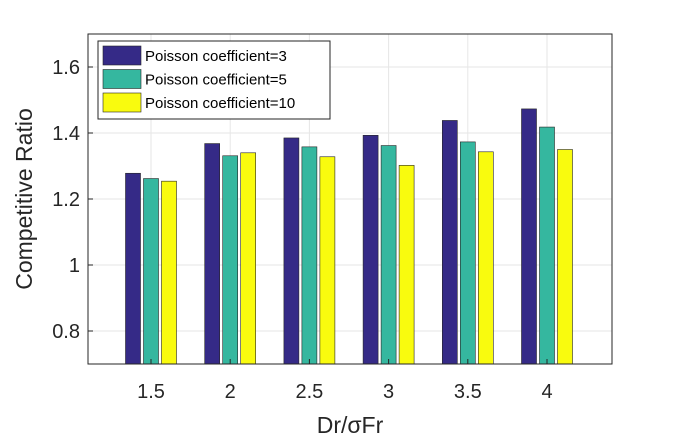 This screenshot has width=676, height=442. Describe the element at coordinates (546, 392) in the screenshot. I see `x-tick-label: 4` at that location.